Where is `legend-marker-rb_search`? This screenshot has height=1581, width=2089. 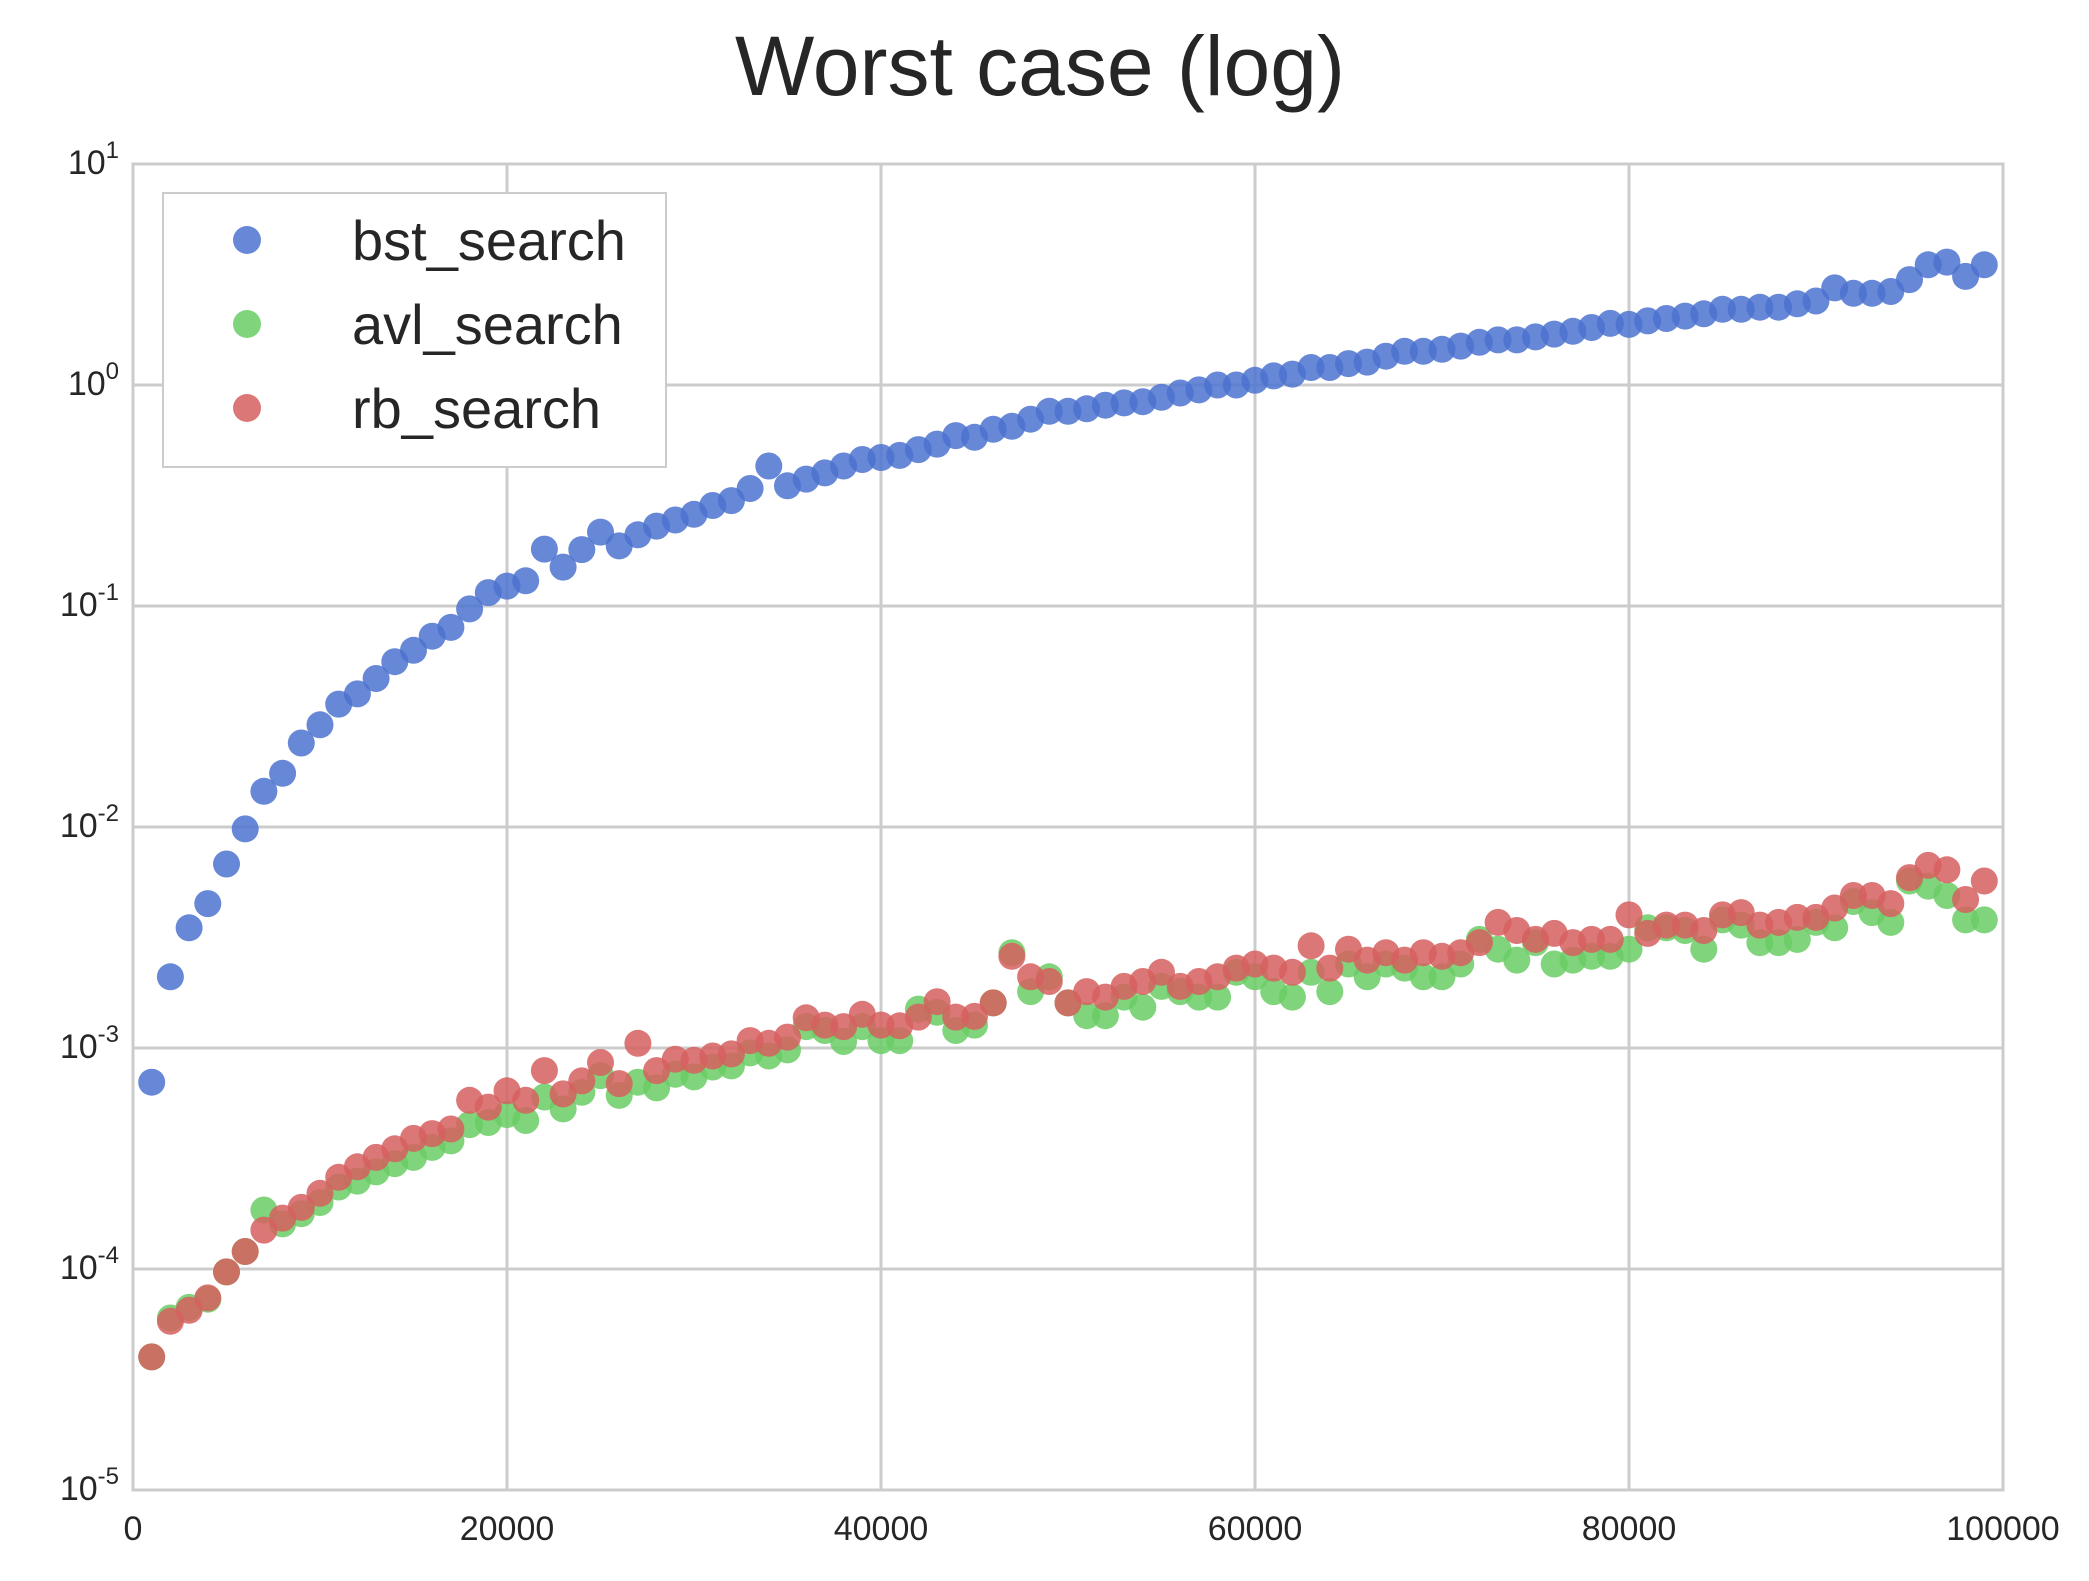 legend-marker-rb_search is located at coordinates (247, 408).